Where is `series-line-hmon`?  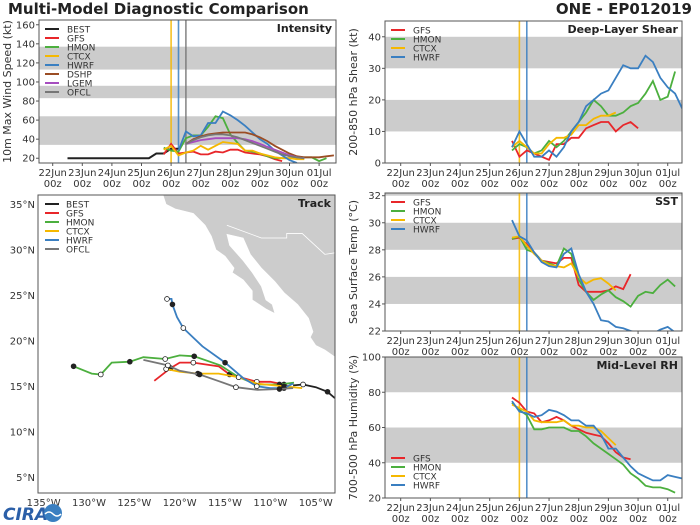 series-line-hmon is located at coordinates (593, 448).